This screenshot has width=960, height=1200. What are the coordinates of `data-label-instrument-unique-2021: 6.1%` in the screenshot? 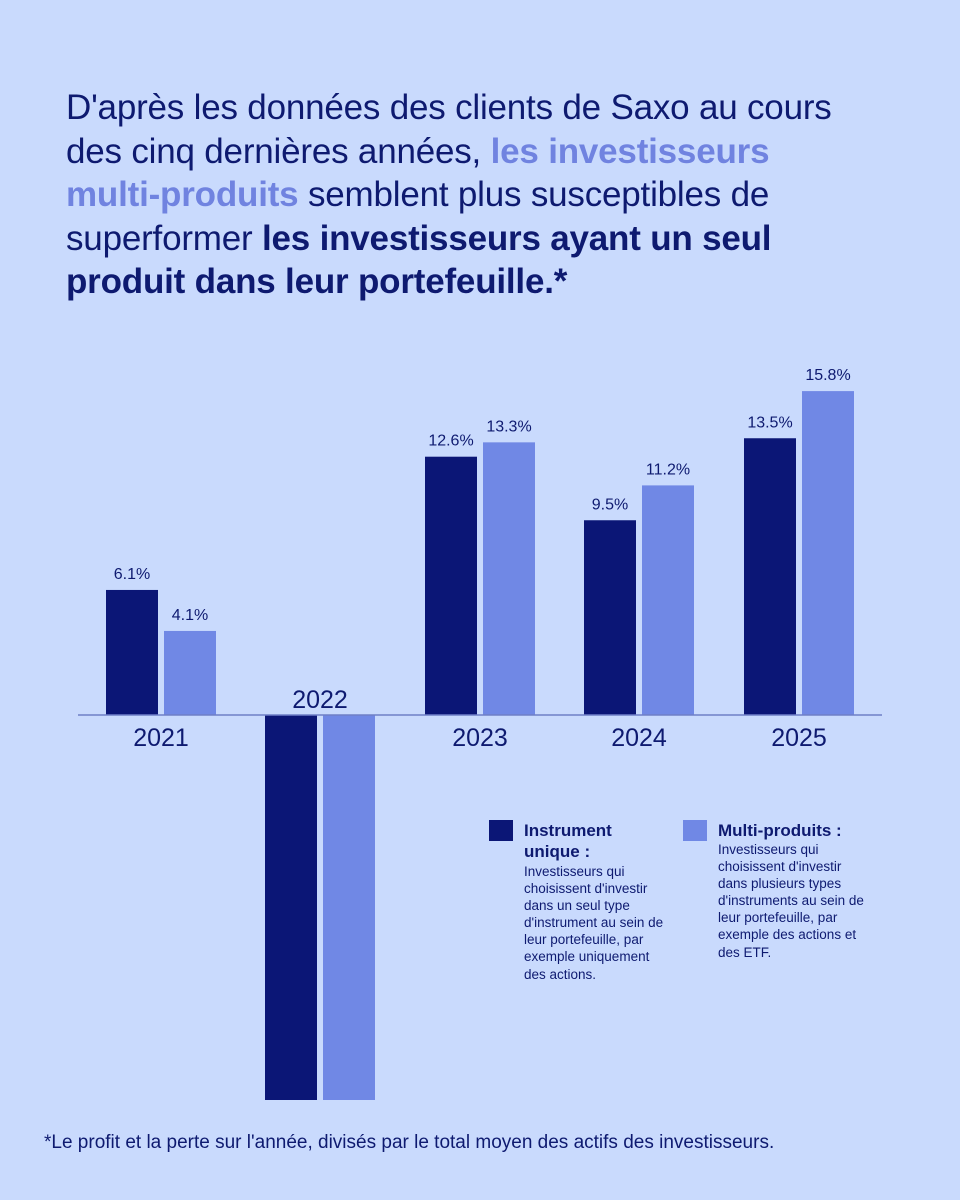 It's located at (132, 574).